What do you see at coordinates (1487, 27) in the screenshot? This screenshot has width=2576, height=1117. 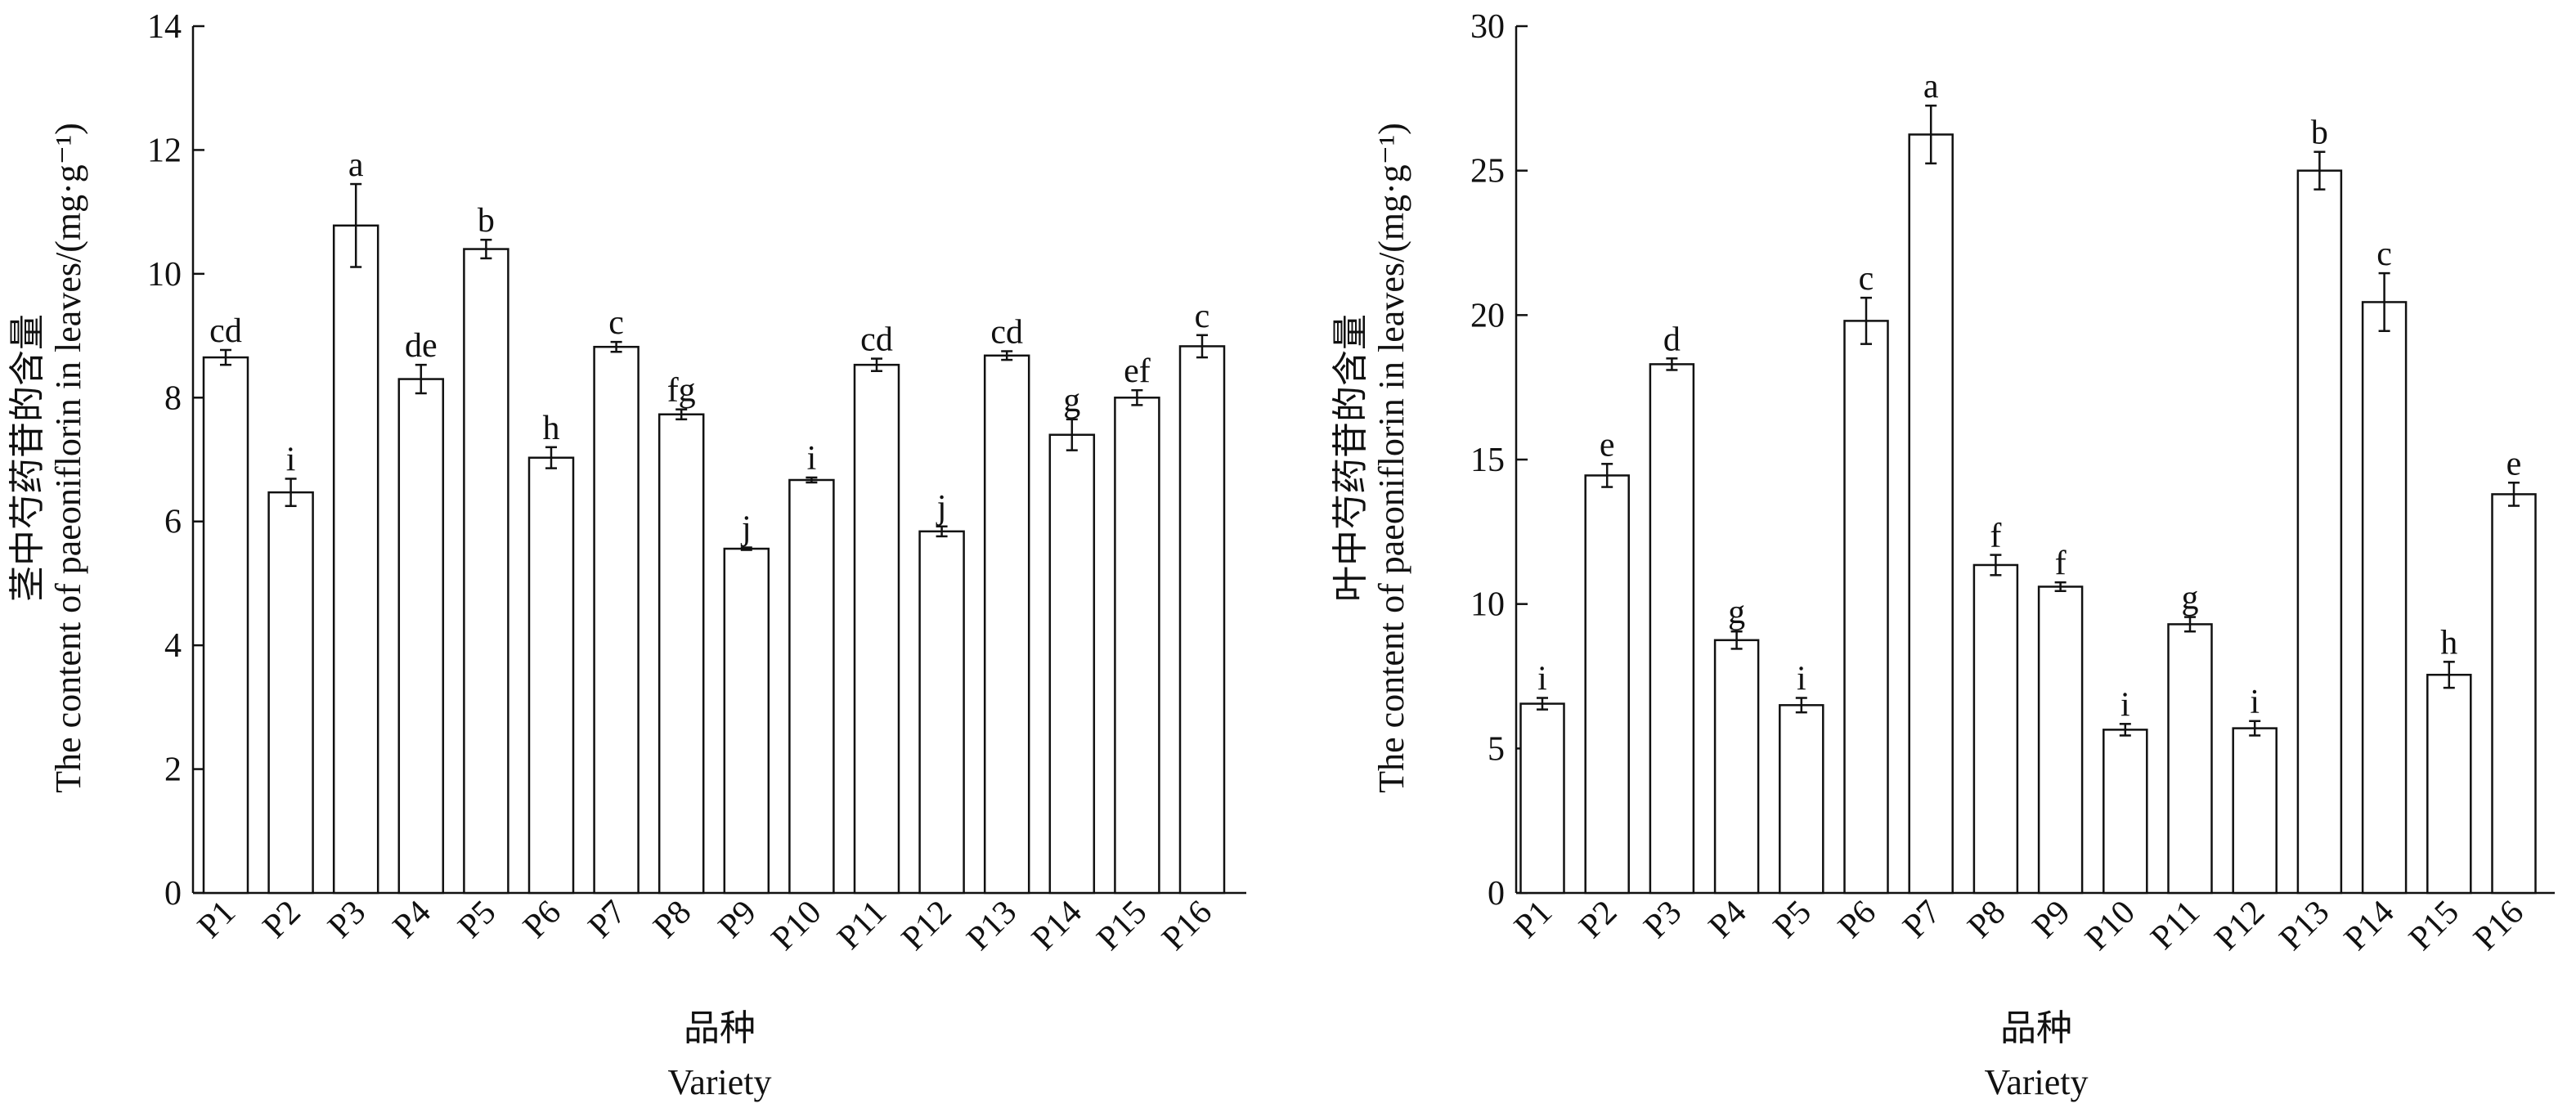 I see `y-tick-label: 30` at bounding box center [1487, 27].